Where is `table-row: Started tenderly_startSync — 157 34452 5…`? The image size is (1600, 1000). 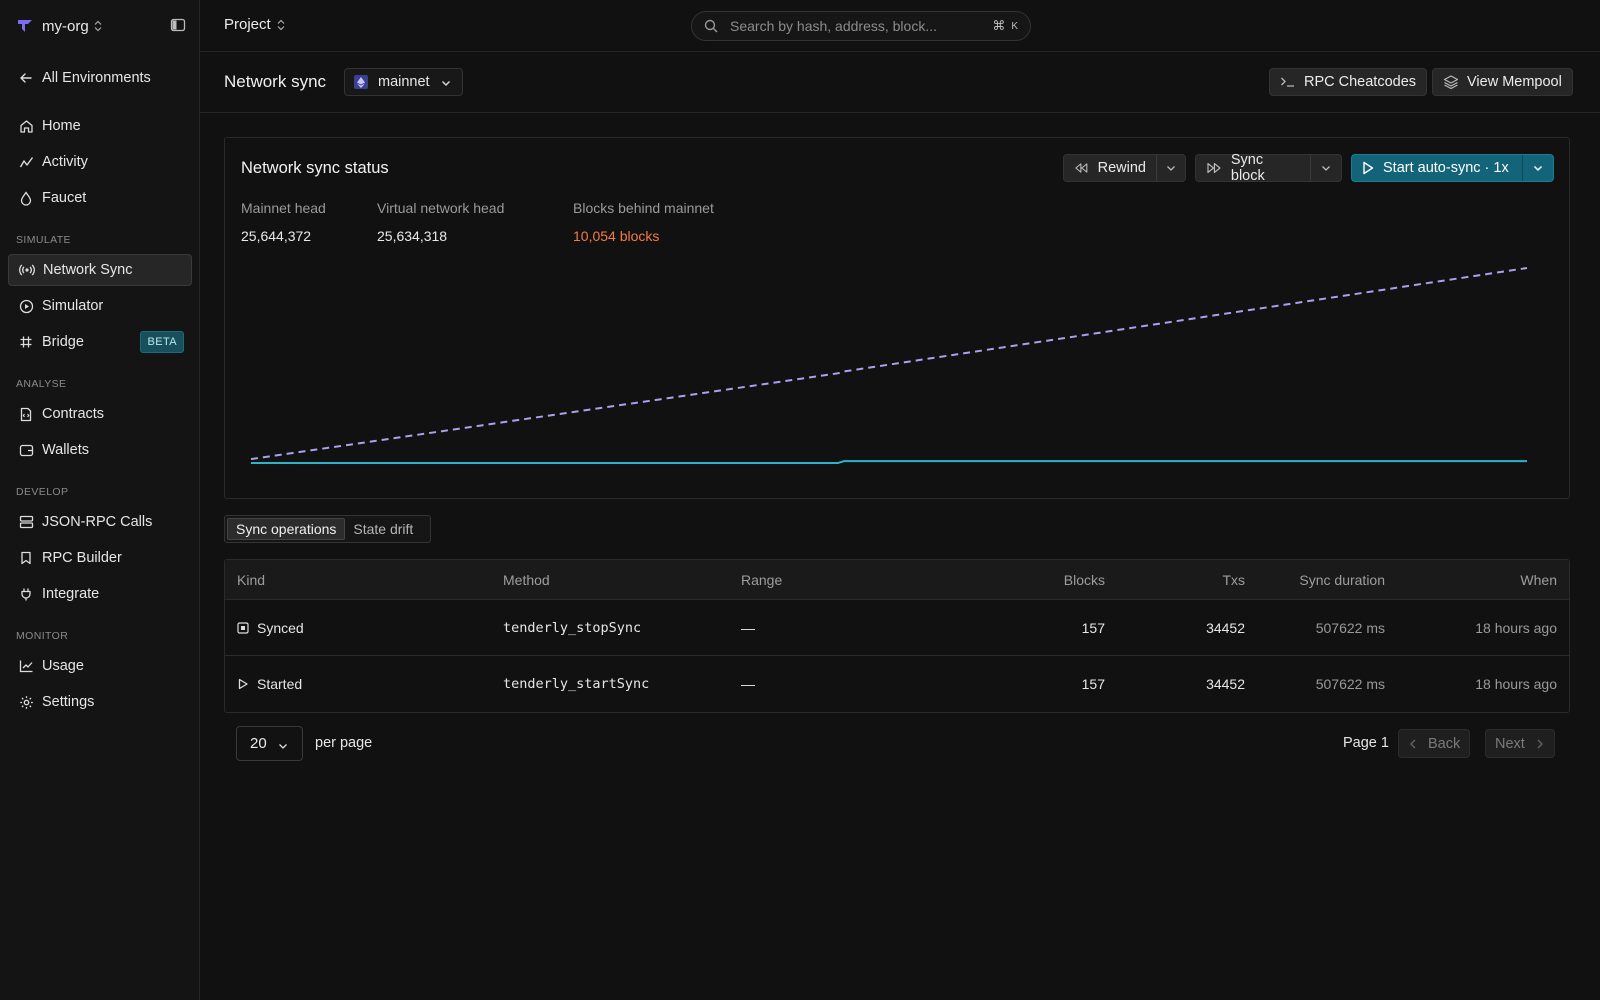
table-row: Started tenderly_startSync — 157 34452 5… is located at coordinates (897, 684).